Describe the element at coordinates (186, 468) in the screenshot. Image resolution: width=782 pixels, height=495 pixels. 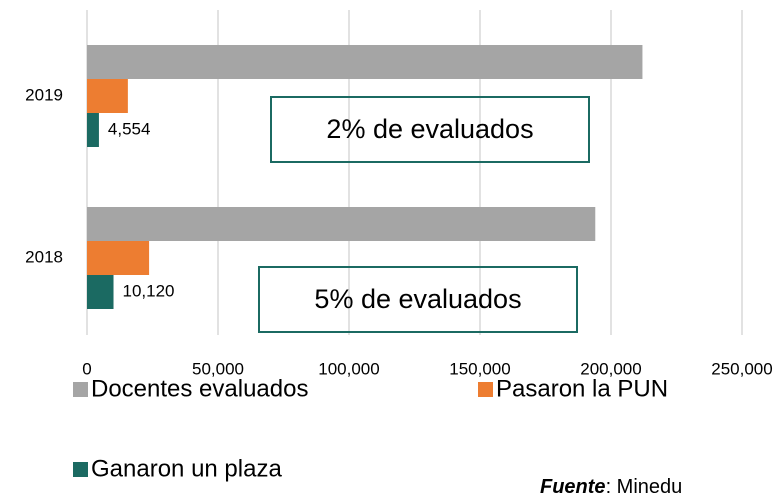
I see `legend-label: Ganaron un plaza` at that location.